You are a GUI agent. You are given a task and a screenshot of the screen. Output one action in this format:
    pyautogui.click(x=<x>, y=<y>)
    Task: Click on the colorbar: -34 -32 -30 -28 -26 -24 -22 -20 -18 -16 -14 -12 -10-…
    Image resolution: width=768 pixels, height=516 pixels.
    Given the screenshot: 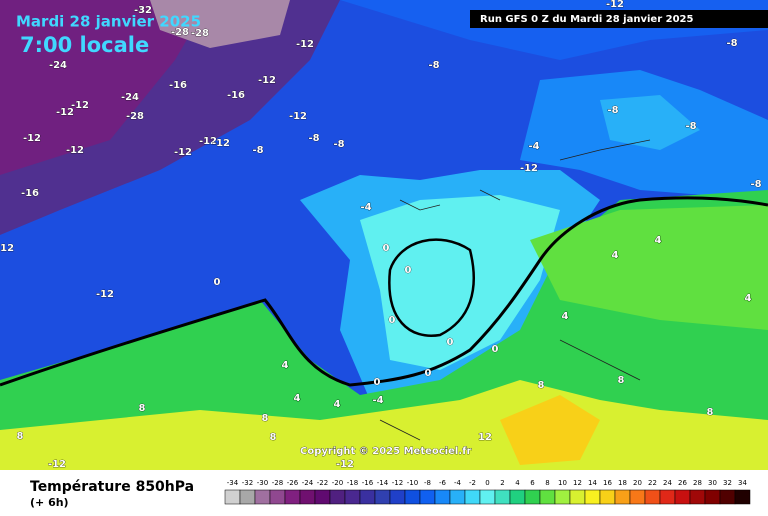 What is the action you would take?
    pyautogui.click(x=487, y=492)
    